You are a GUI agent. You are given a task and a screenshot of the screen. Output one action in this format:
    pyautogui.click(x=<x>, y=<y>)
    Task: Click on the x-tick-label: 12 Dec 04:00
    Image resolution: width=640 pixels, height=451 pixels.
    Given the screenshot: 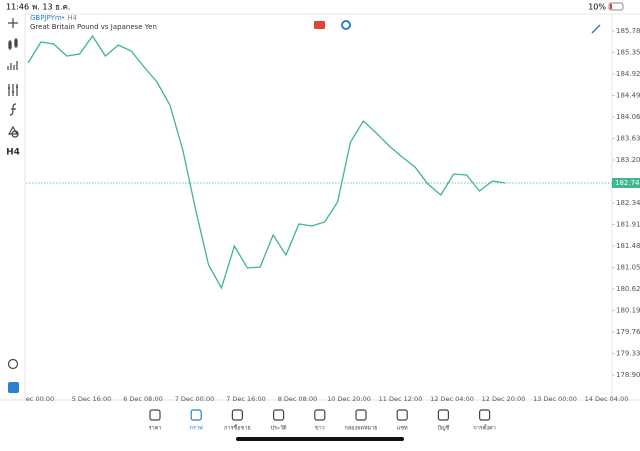 What is the action you would take?
    pyautogui.click(x=452, y=399)
    